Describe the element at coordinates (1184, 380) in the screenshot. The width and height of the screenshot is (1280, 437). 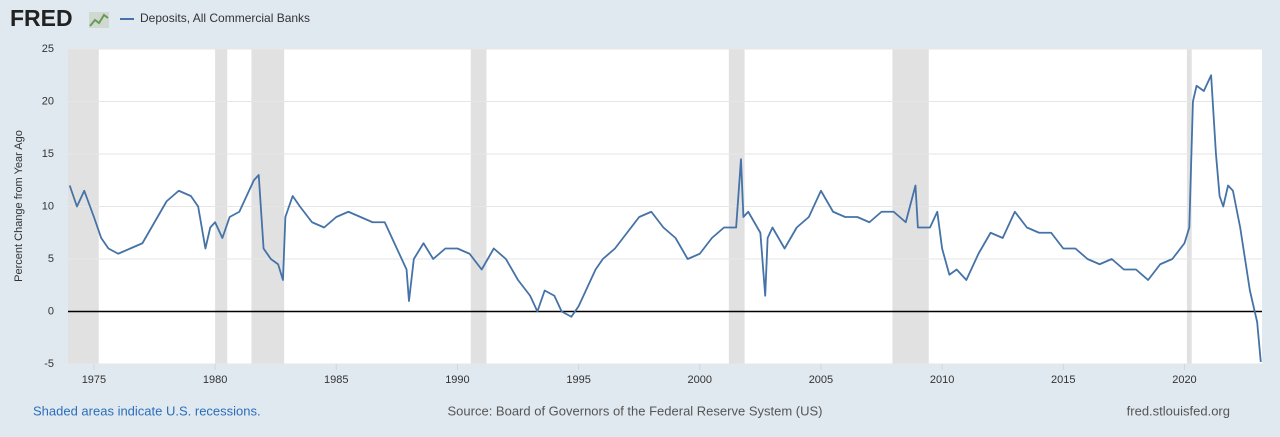
I see `x-tick-label: 2020` at that location.